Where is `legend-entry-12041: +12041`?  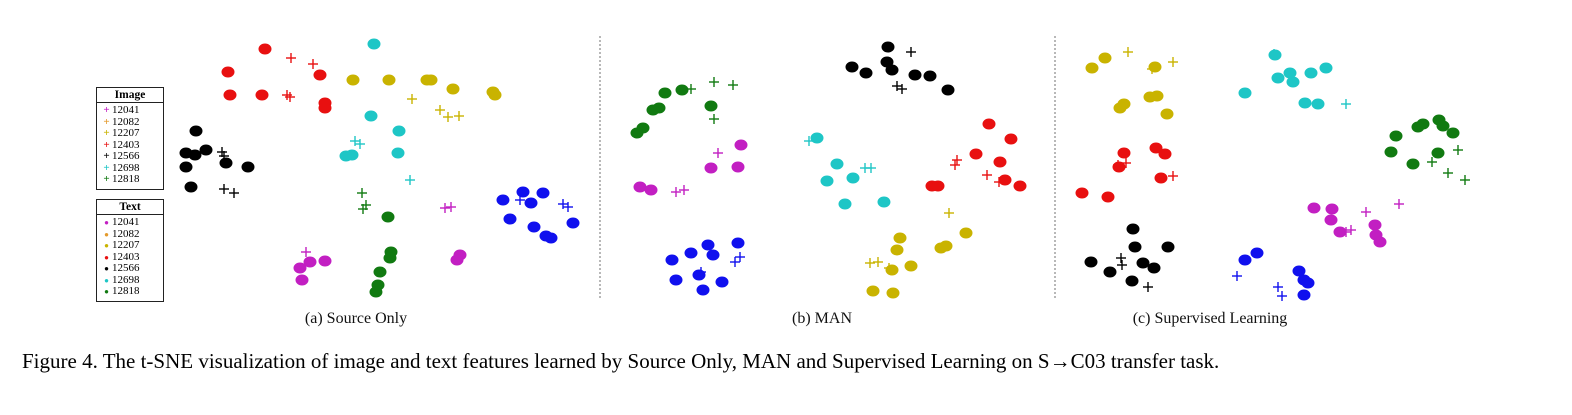 legend-entry-12041: +12041 is located at coordinates (130, 110).